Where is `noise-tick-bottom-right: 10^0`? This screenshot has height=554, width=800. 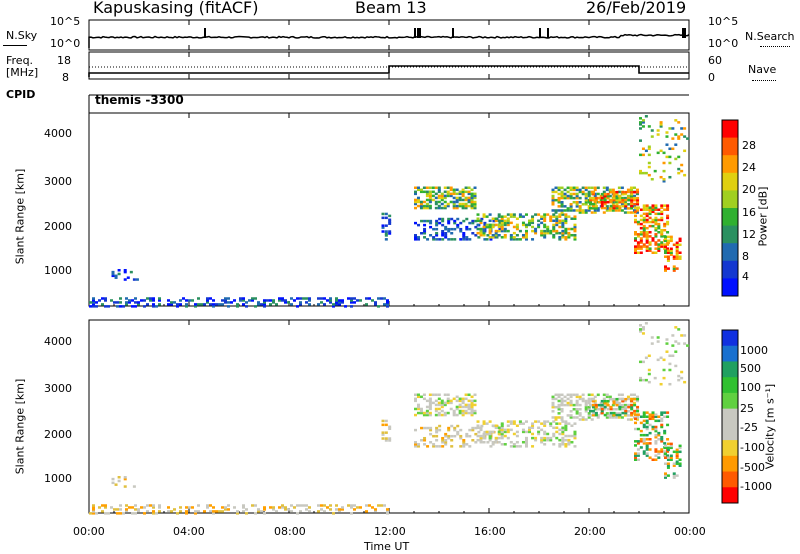
noise-tick-bottom-right: 10^0 is located at coordinates (723, 43).